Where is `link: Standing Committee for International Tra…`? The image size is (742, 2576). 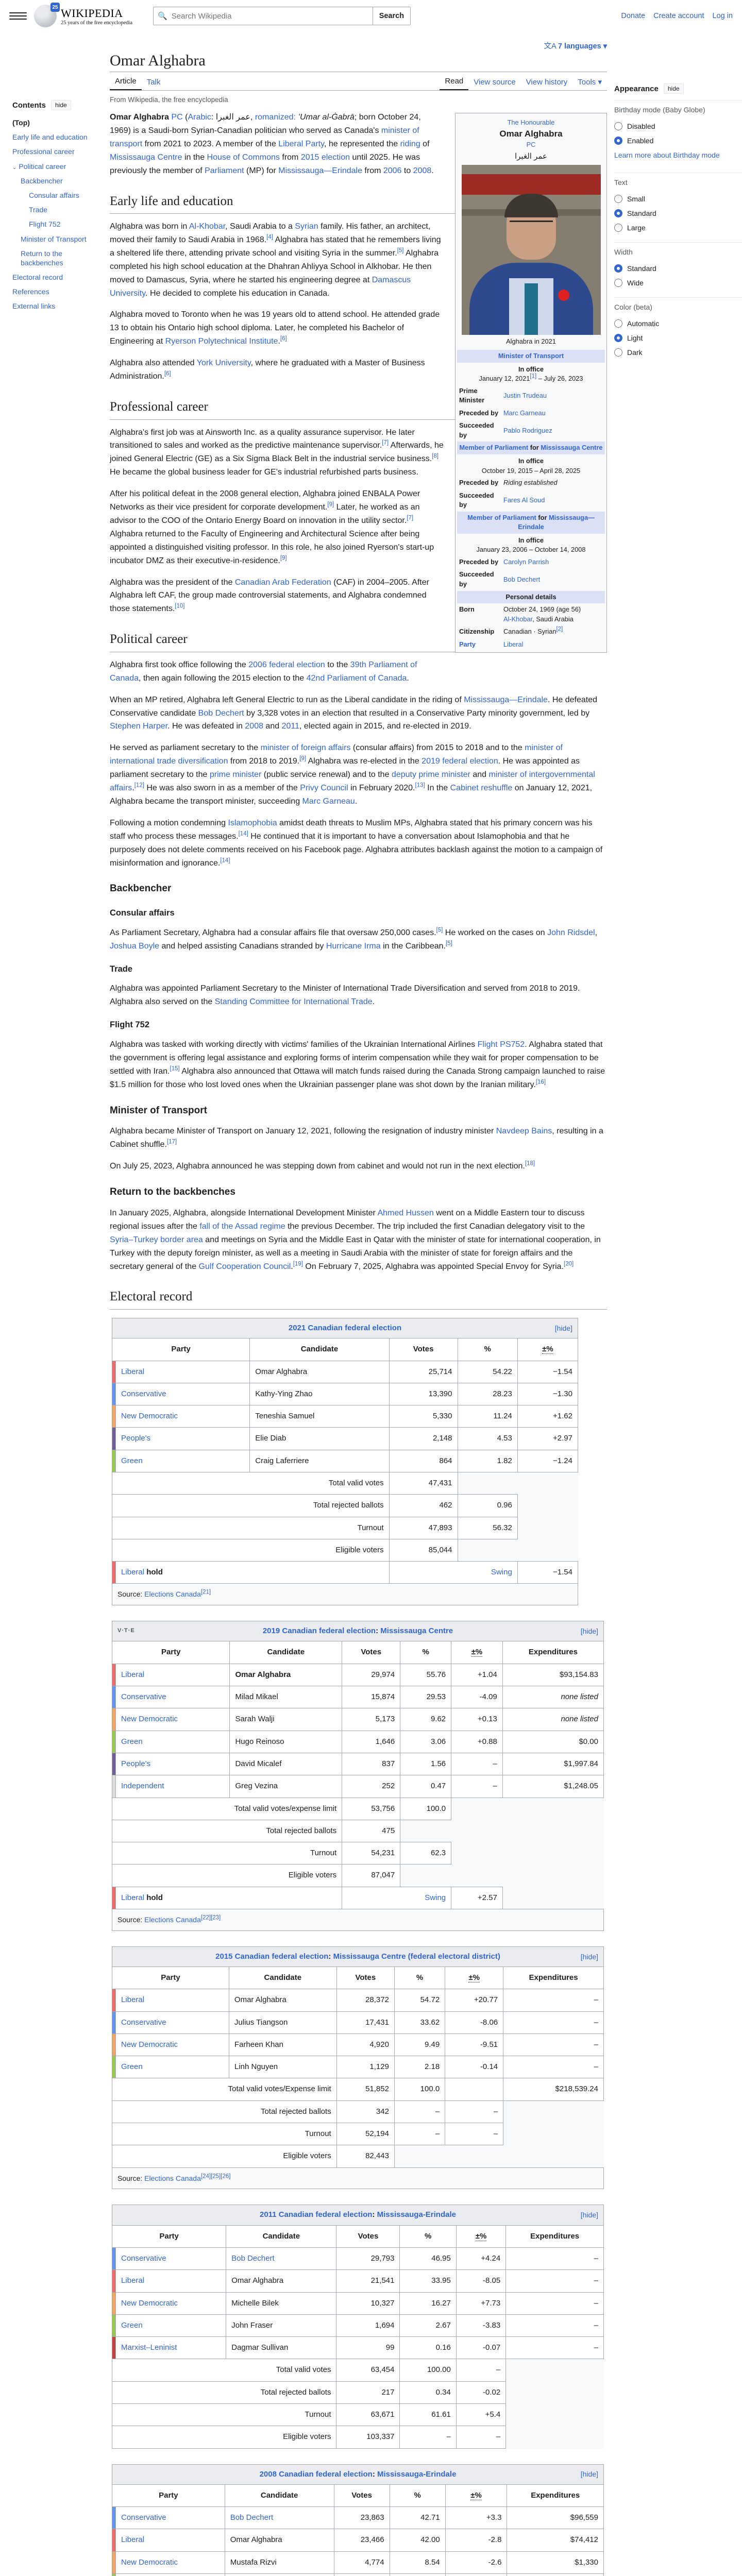
link: Standing Committee for International Tra… is located at coordinates (293, 1002).